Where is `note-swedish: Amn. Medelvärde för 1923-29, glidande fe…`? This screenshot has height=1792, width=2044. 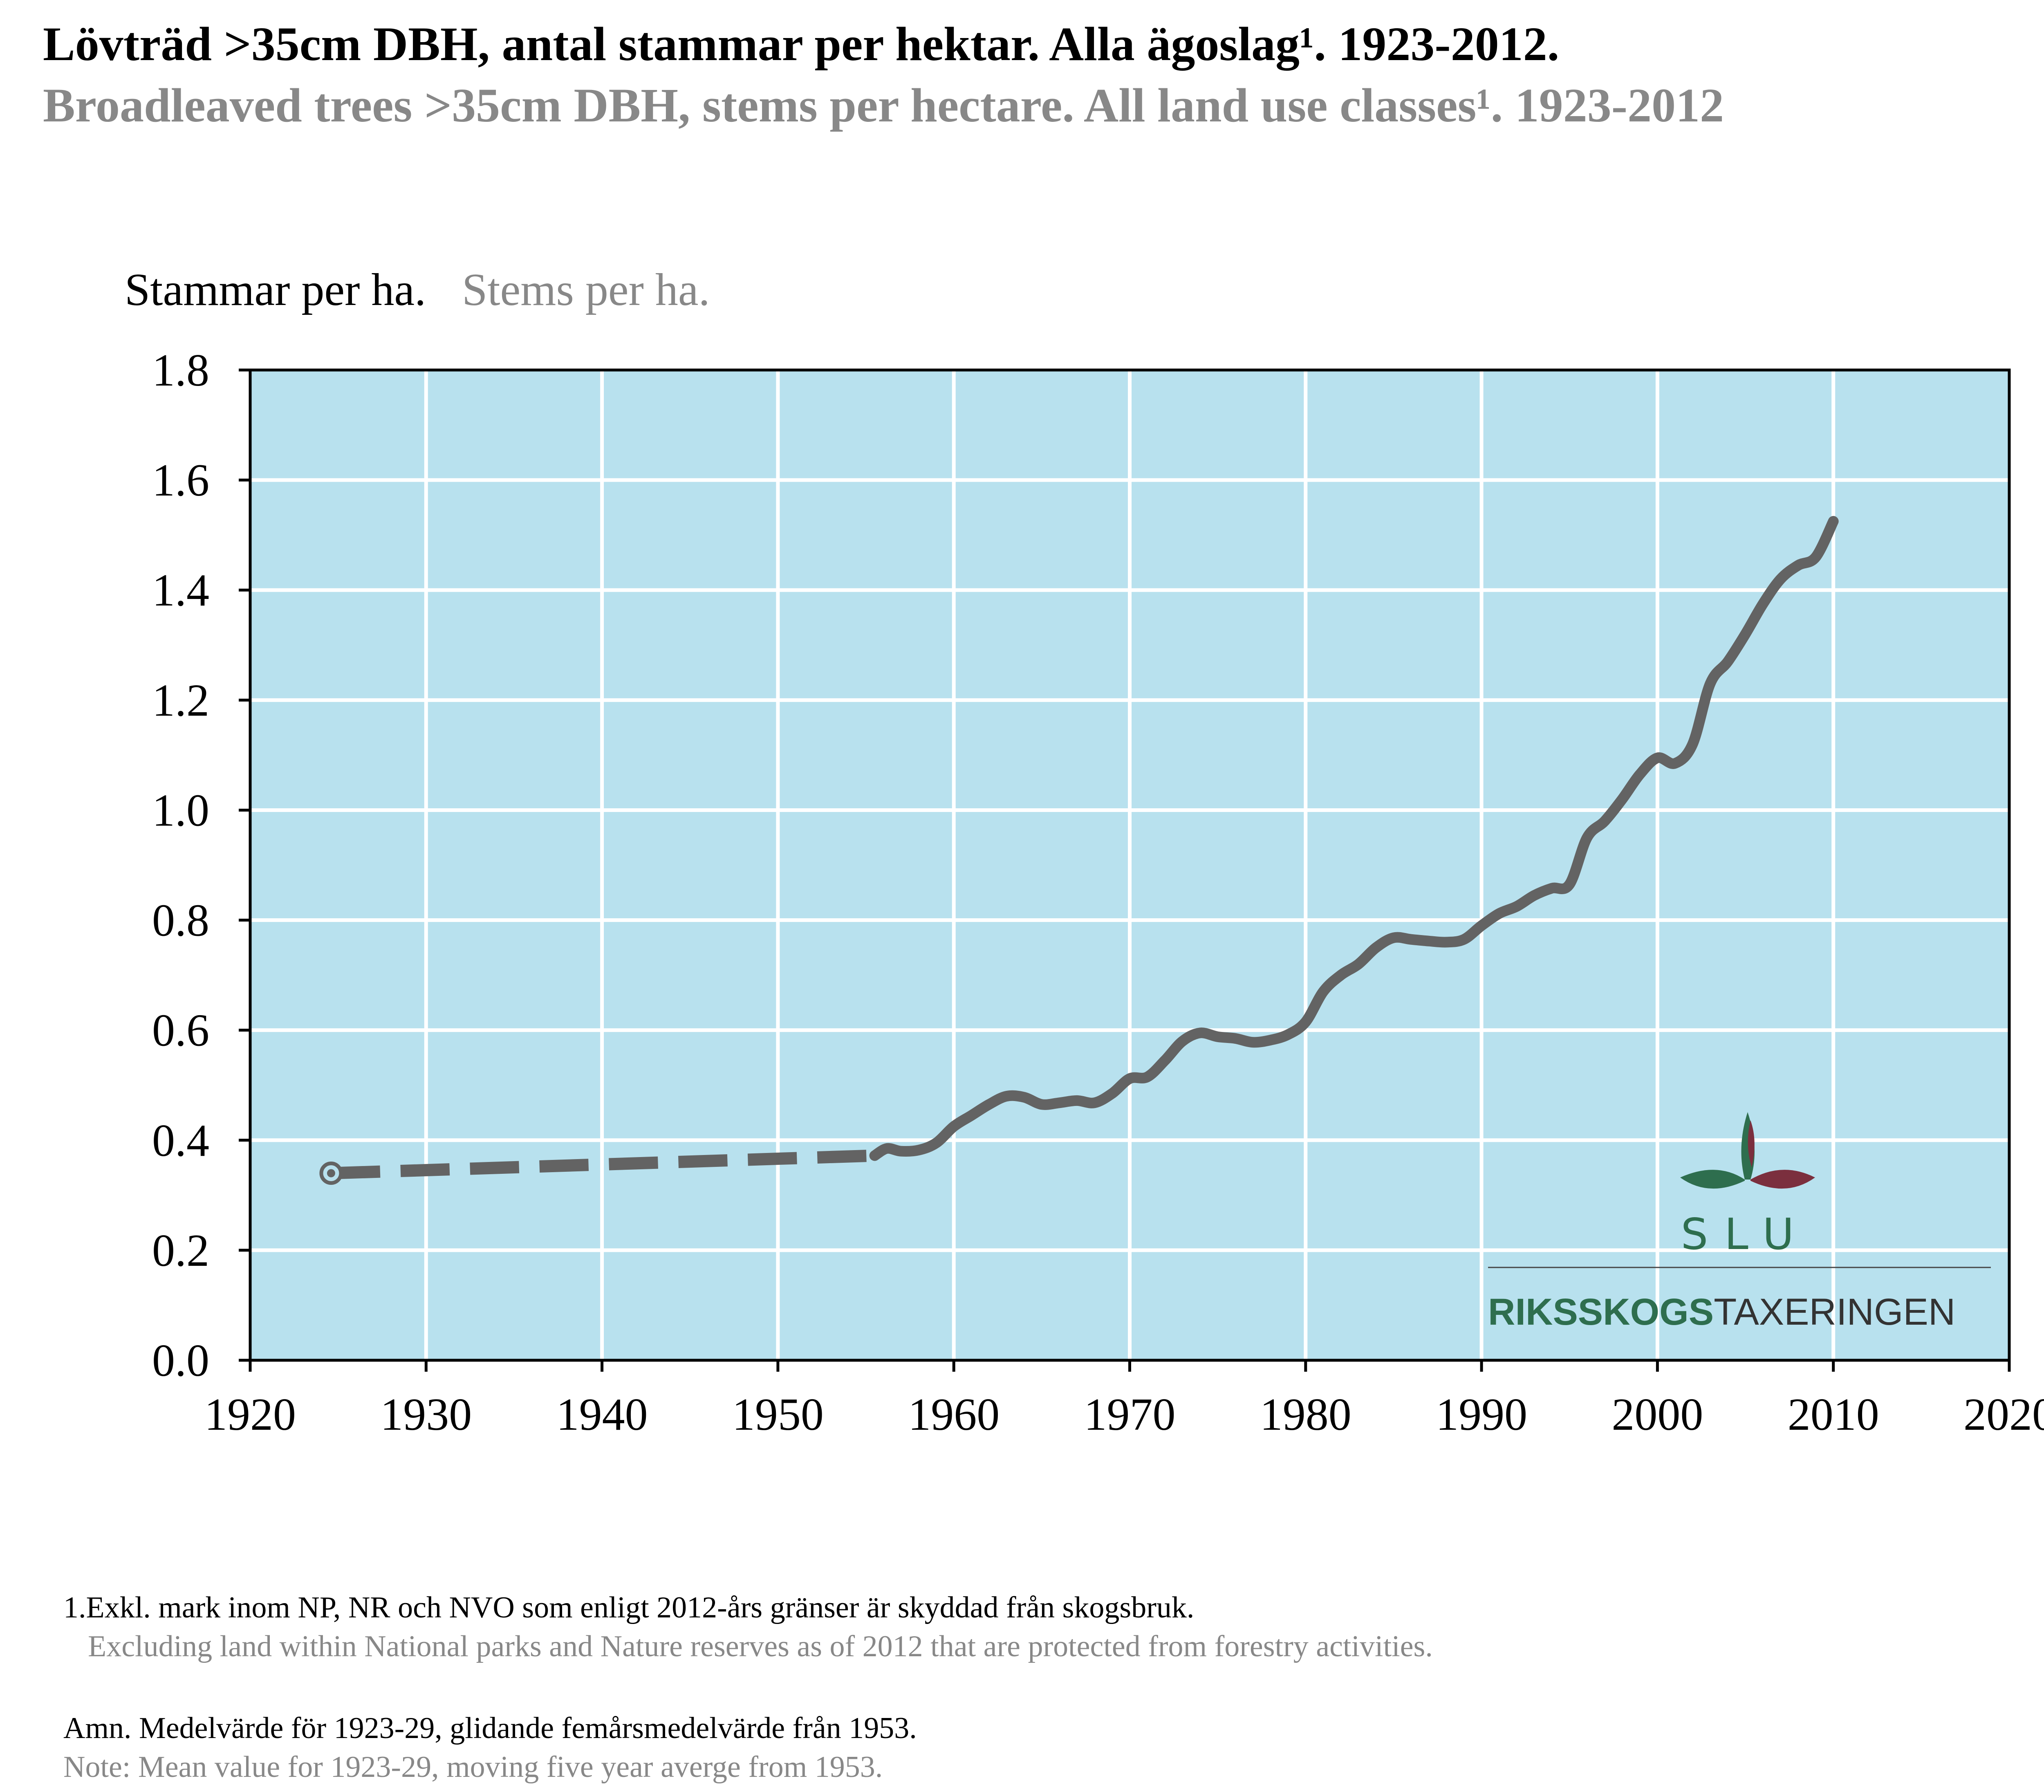
note-swedish: Amn. Medelvärde för 1923-29, glidande fe… is located at coordinates (490, 1728).